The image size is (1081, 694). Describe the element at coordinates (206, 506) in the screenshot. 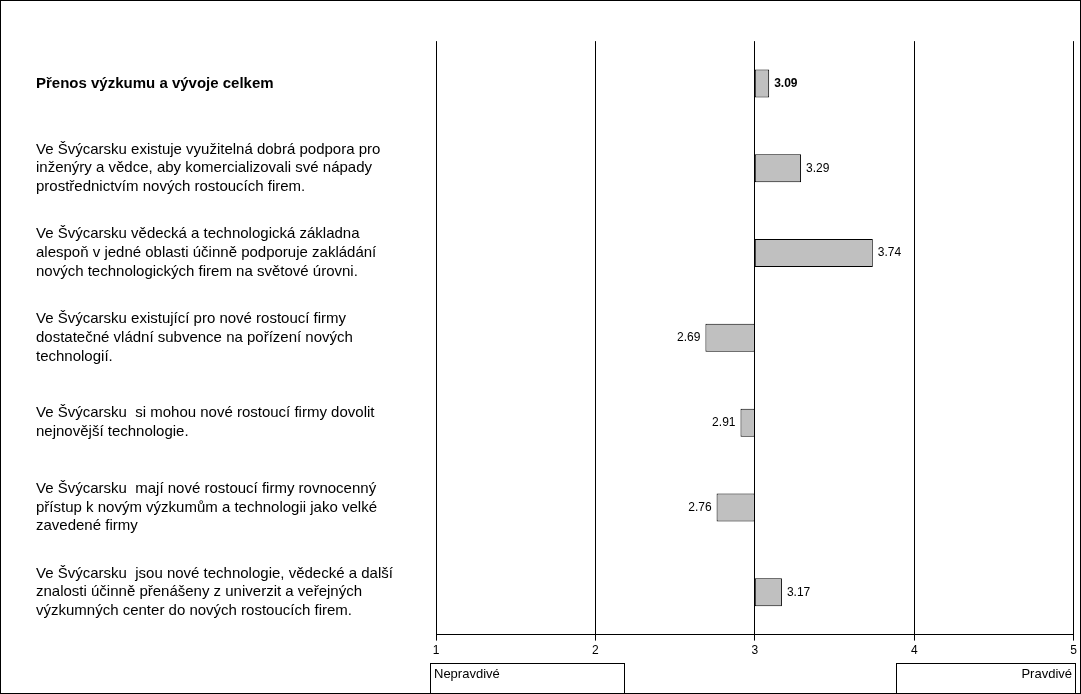

I see `y-tick-label: Ve Švýcarsku mají nové rostoucí firmy rovnocenný přístup k novým výzkumům a technologii jako velké zavedené firmy` at that location.